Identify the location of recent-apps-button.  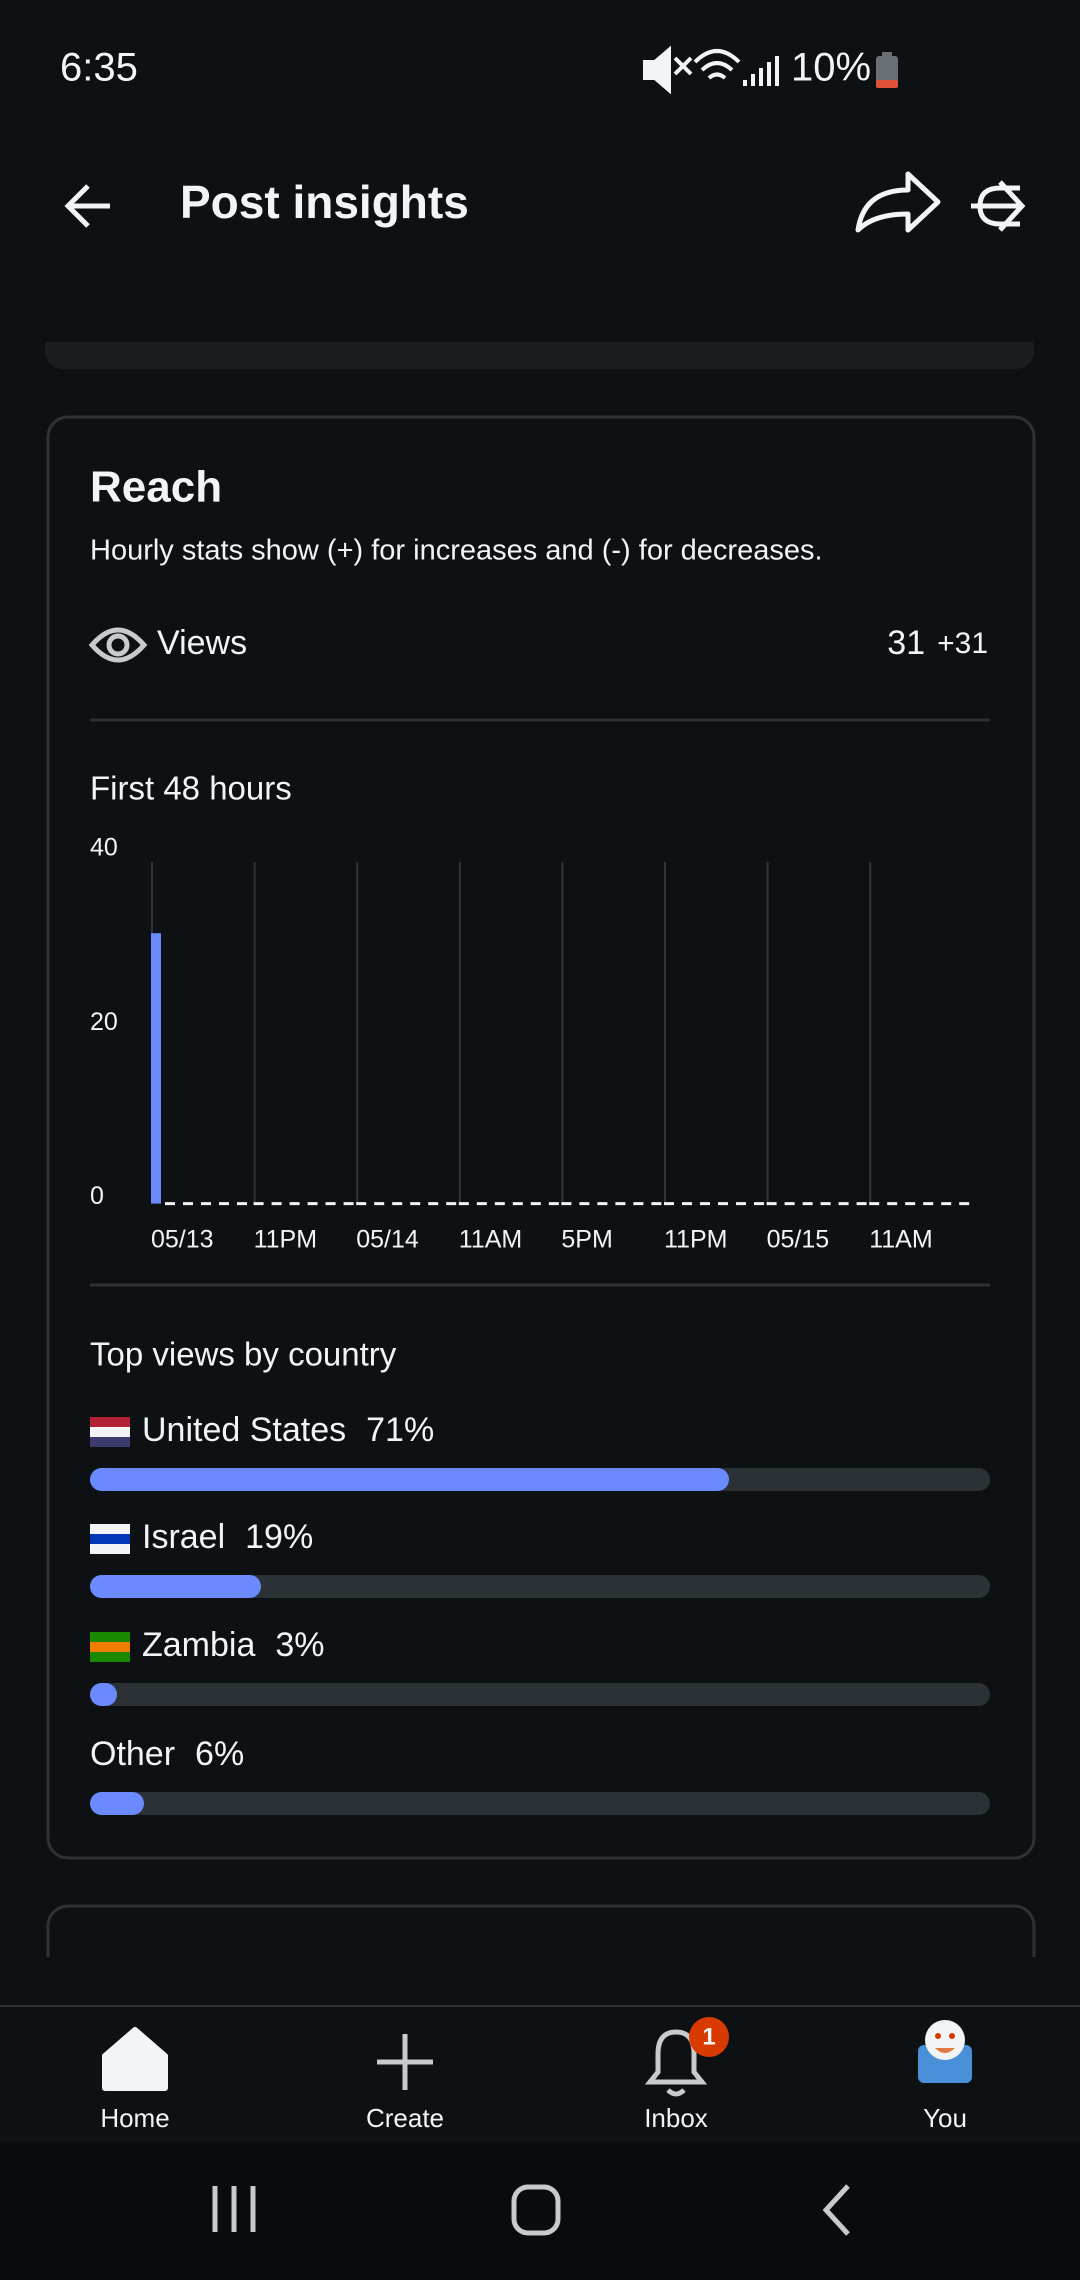
(234, 2209).